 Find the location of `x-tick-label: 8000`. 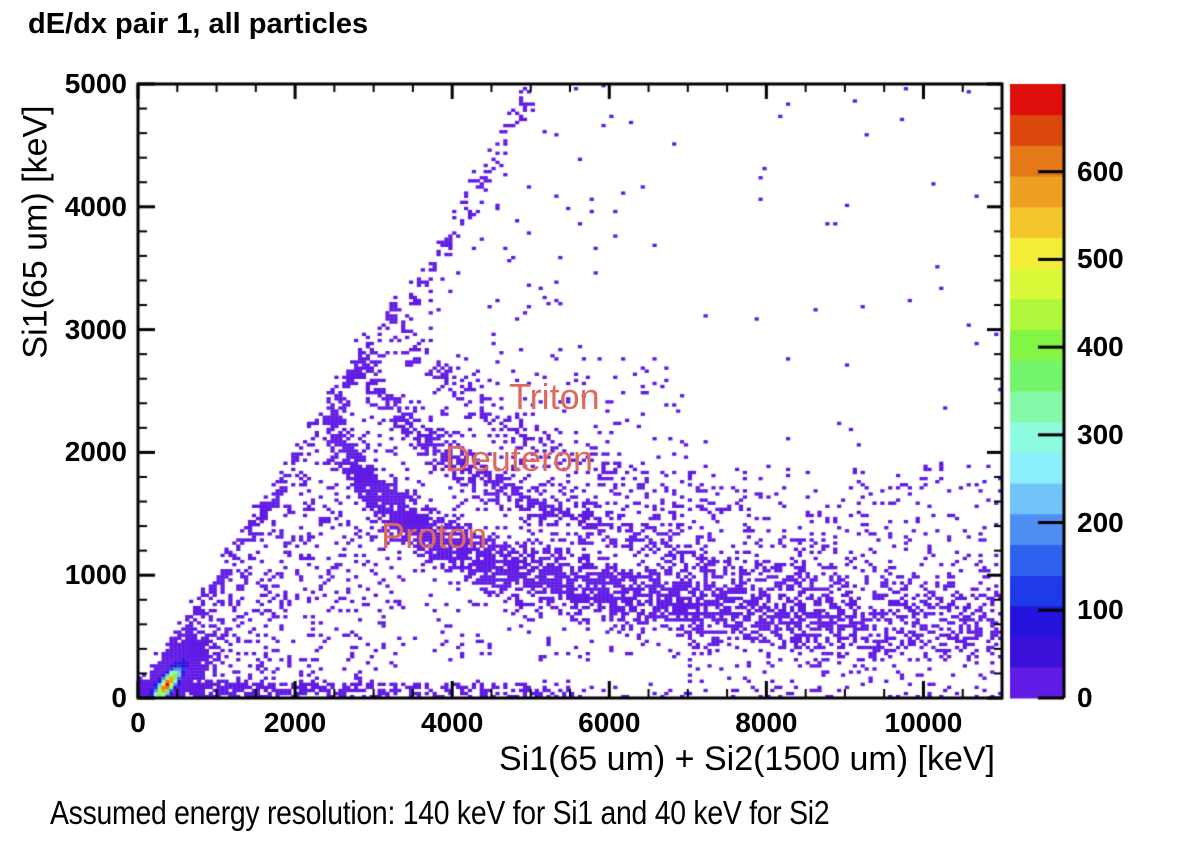

x-tick-label: 8000 is located at coordinates (766, 722).